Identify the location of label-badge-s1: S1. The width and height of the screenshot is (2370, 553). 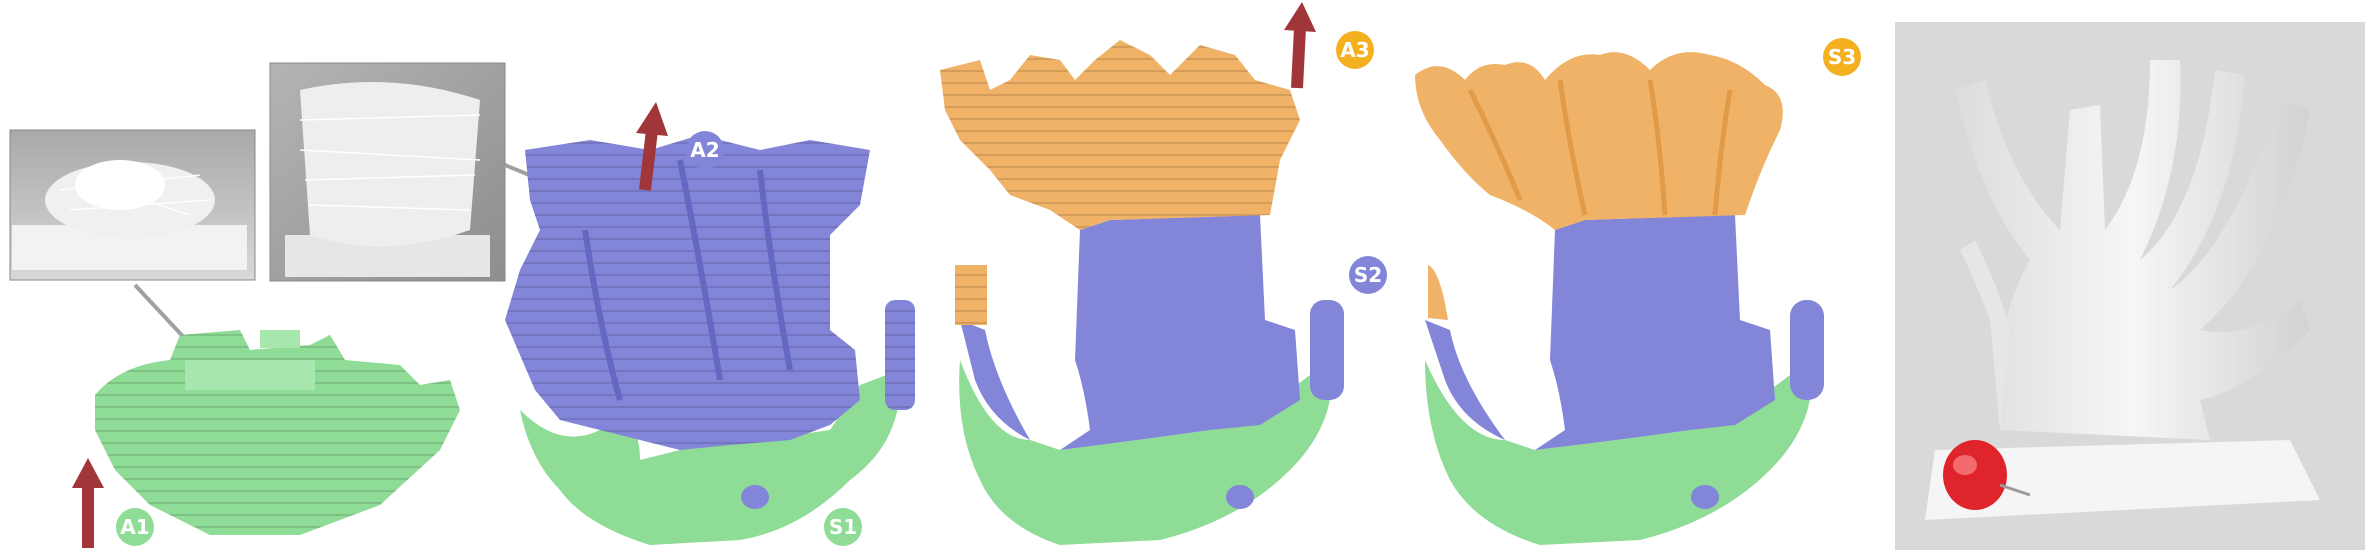
(843, 527).